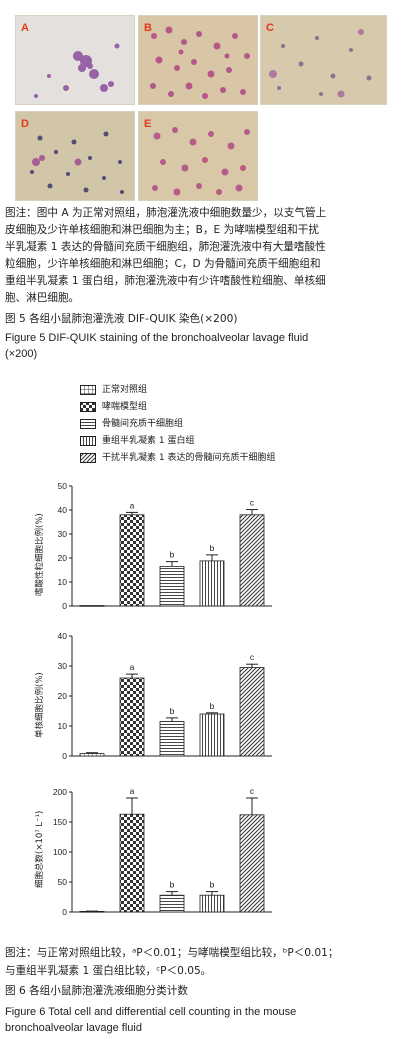  What do you see at coordinates (60, 852) in the screenshot?
I see `y-tick-label: 100` at bounding box center [60, 852].